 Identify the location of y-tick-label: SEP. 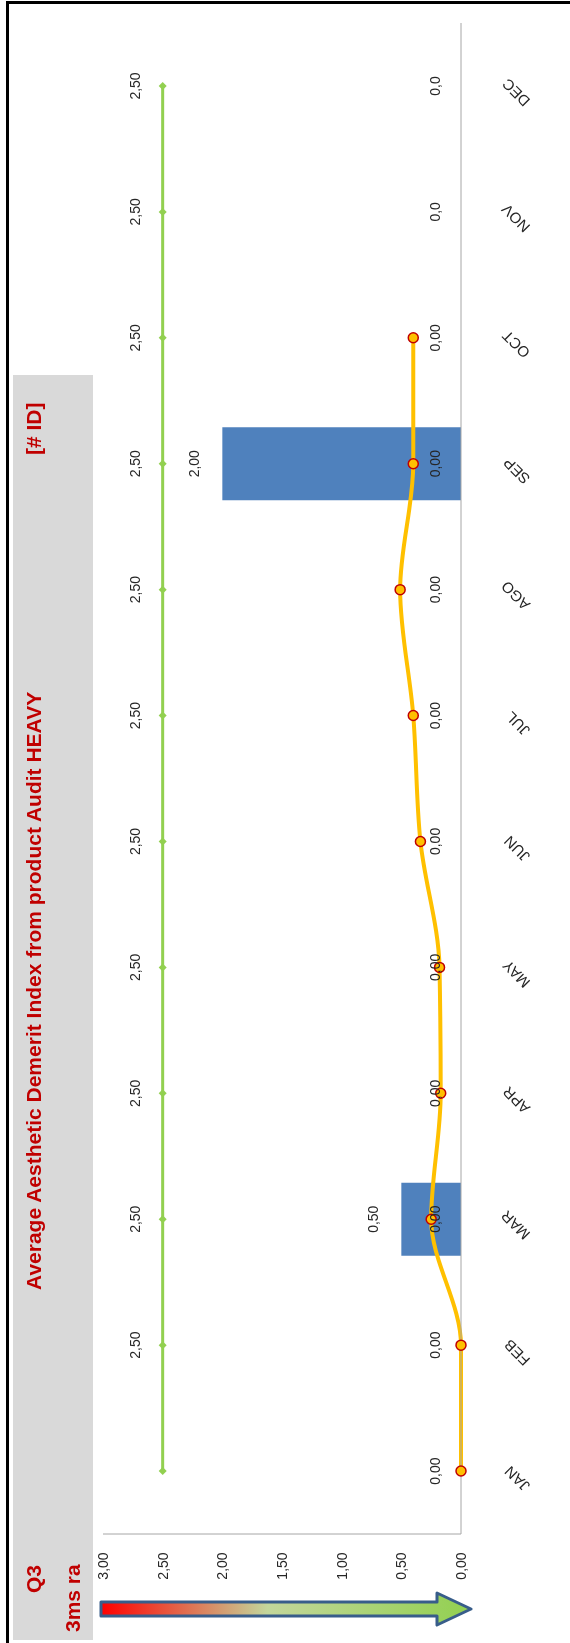
(516, 471).